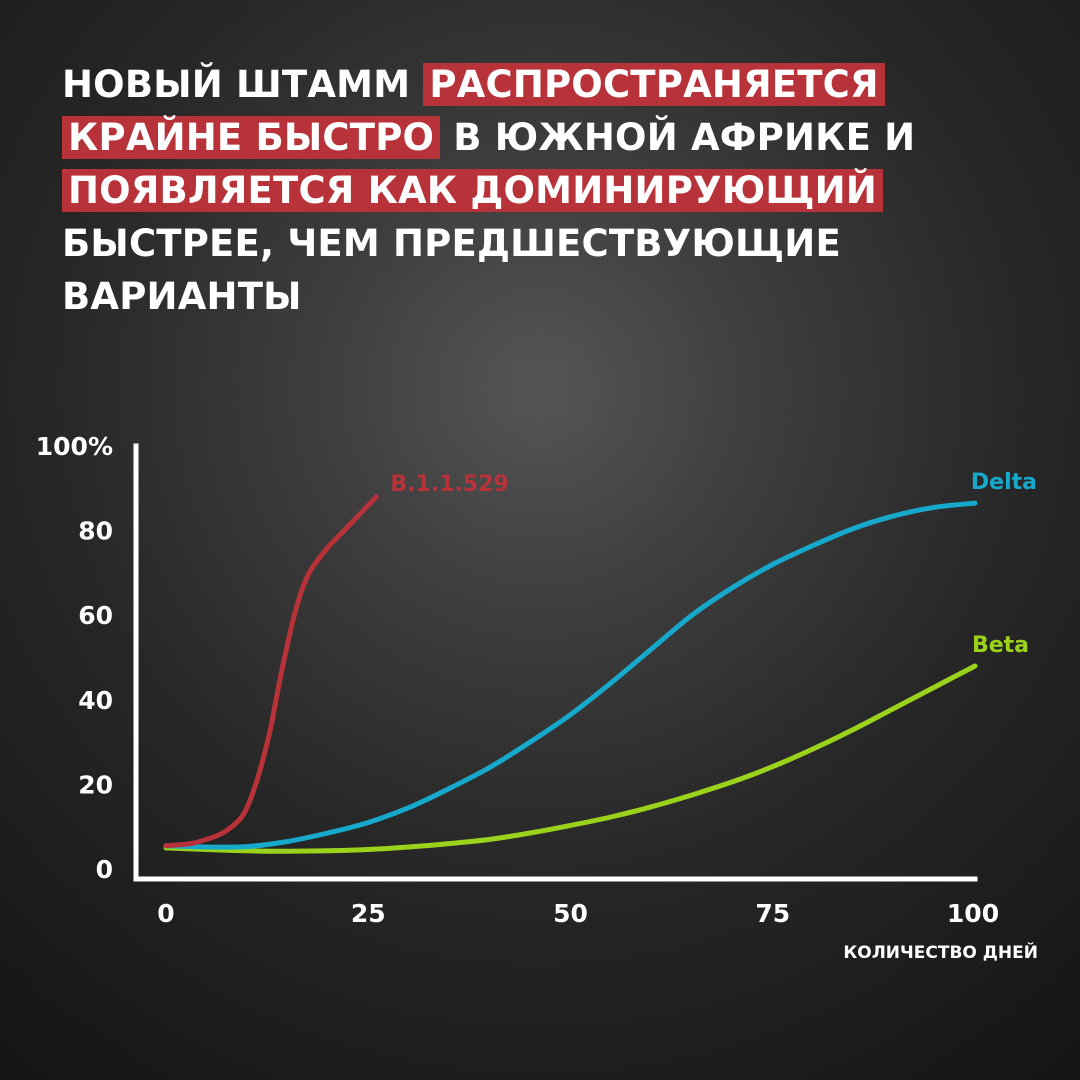 The width and height of the screenshot is (1080, 1080). I want to click on series-label-beta: Beta, so click(1000, 645).